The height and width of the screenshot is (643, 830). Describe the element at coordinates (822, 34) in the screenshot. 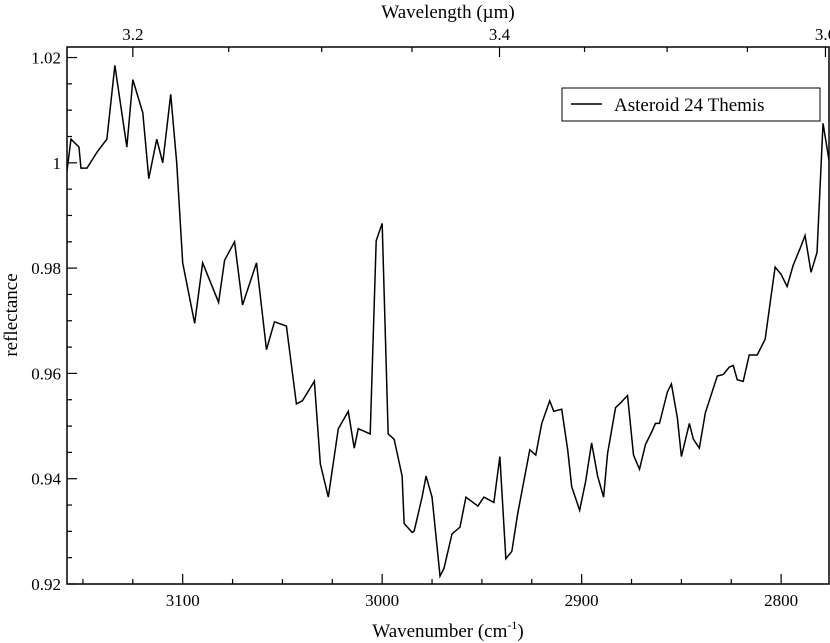

I see `x2-tick-label: 3.6` at that location.